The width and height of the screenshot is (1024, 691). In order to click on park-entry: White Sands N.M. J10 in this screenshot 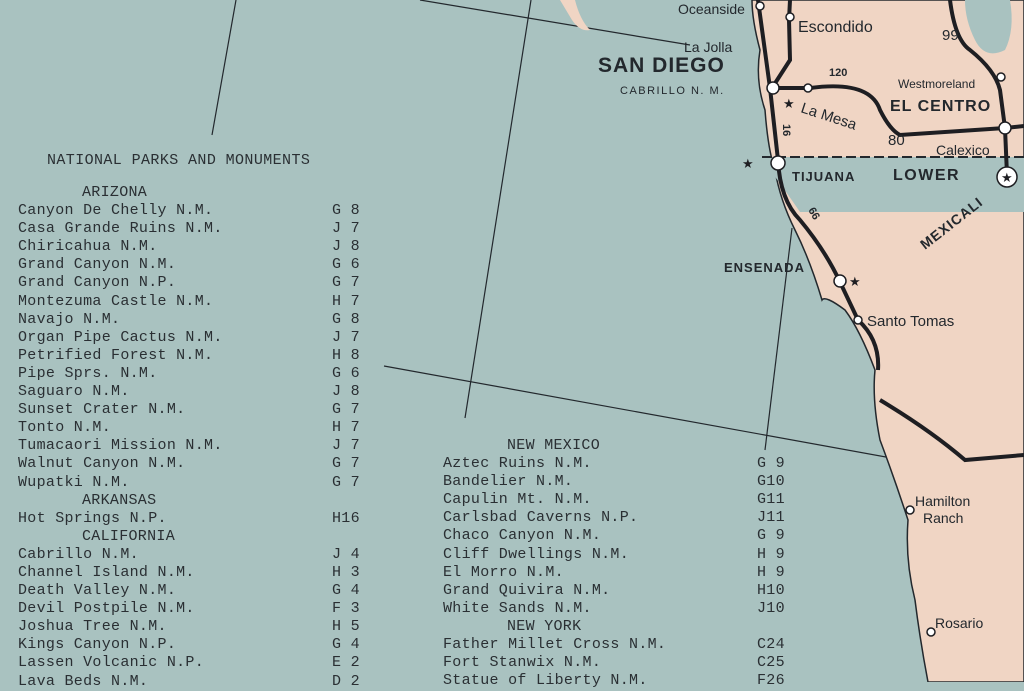, I will do `click(614, 608)`.